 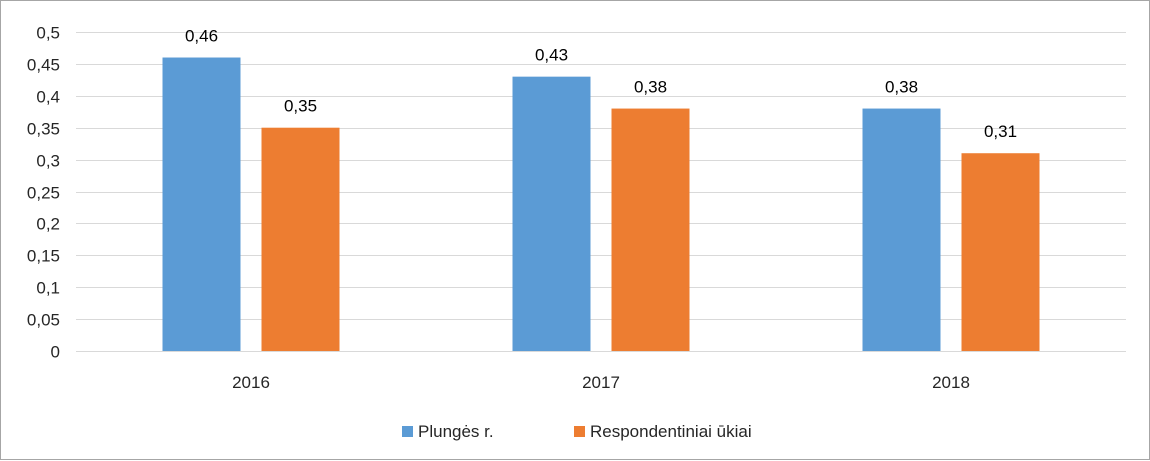 What do you see at coordinates (300, 106) in the screenshot?
I see `data-label: 0,35` at bounding box center [300, 106].